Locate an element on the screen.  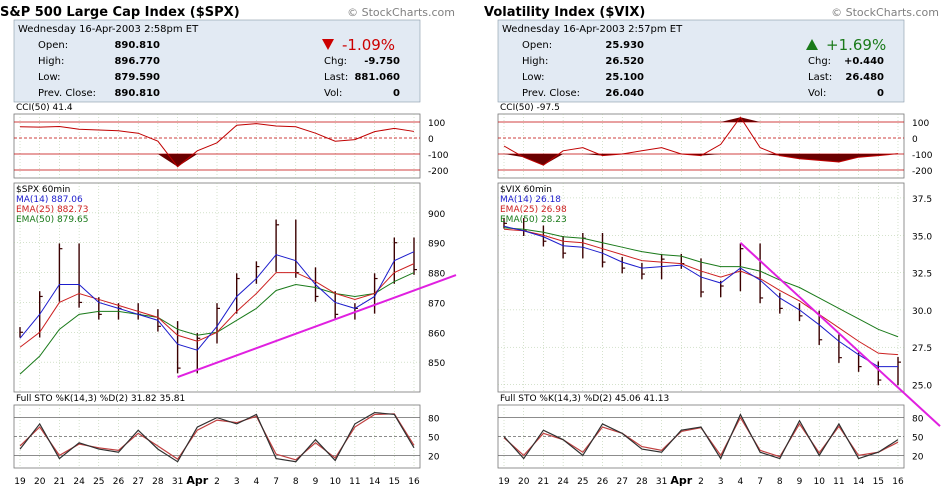
price-axis-label: 860 is located at coordinates (436, 334).